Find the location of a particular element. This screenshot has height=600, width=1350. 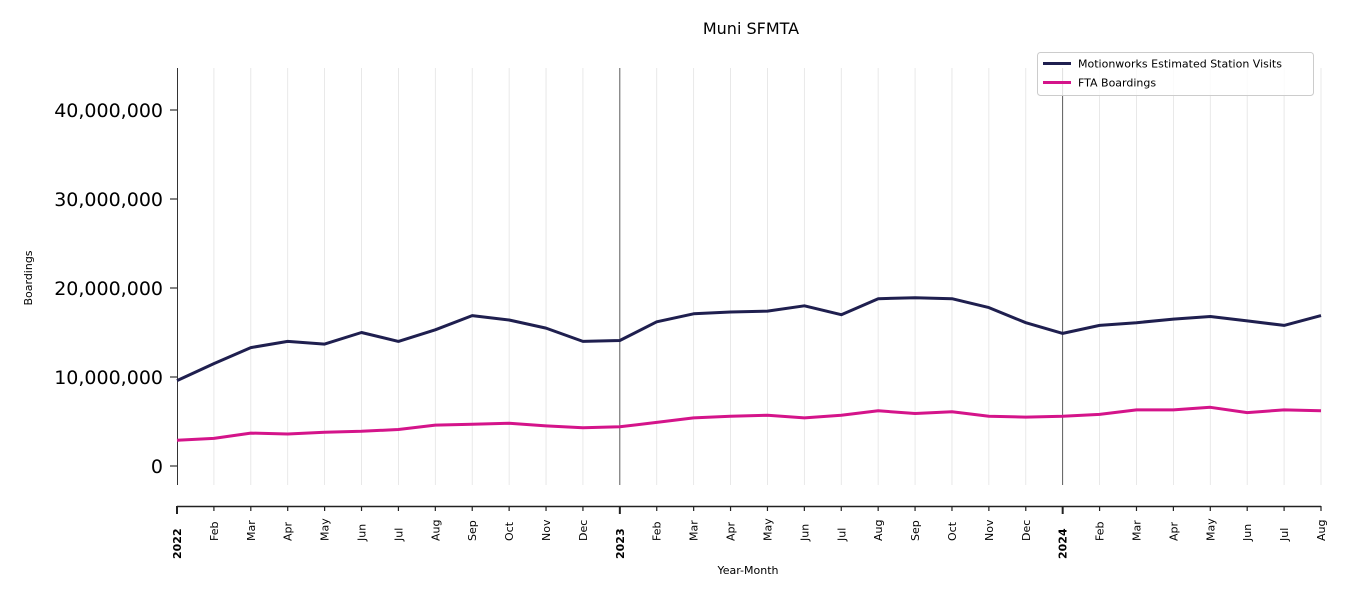

x-tick-label: 2023 is located at coordinates (620, 543).